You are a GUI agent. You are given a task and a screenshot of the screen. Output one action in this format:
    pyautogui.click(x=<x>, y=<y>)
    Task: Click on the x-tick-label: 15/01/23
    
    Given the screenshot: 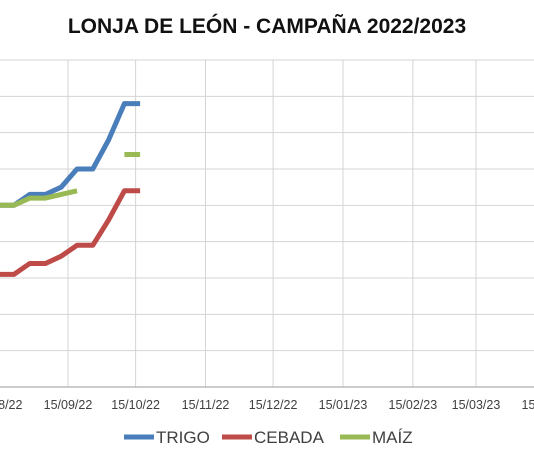 What is the action you would take?
    pyautogui.click(x=343, y=405)
    